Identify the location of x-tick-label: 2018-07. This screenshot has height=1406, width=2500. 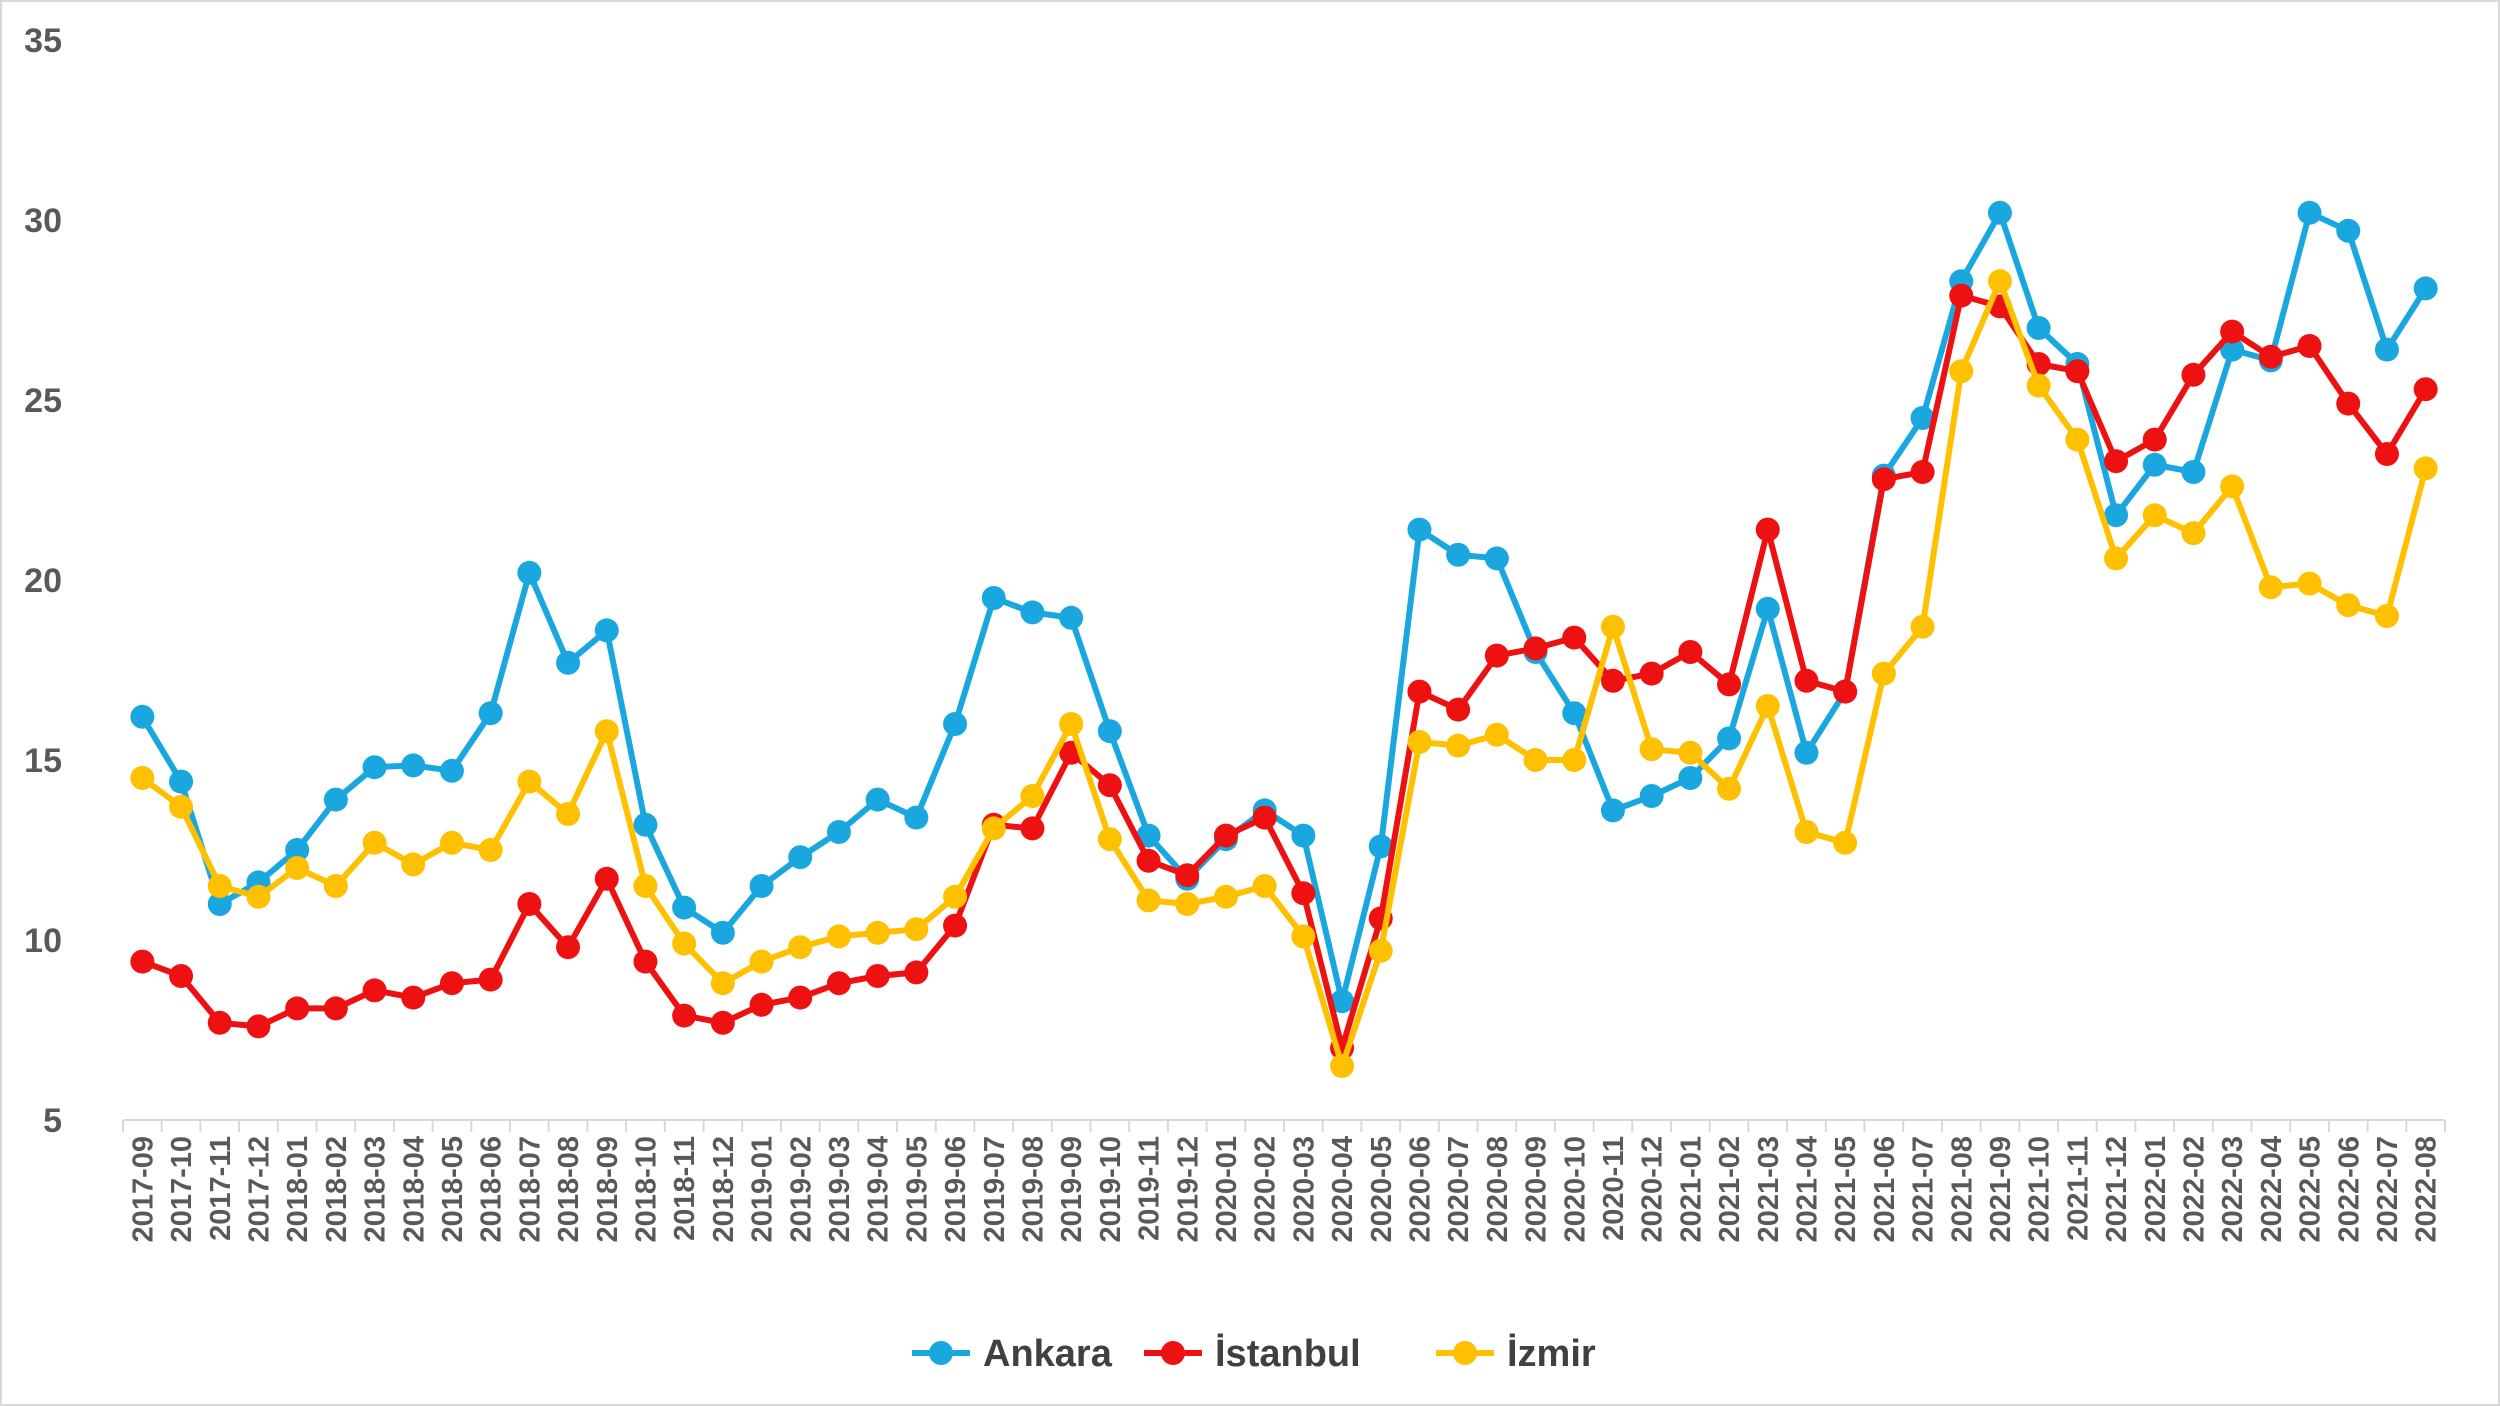
(530, 1189).